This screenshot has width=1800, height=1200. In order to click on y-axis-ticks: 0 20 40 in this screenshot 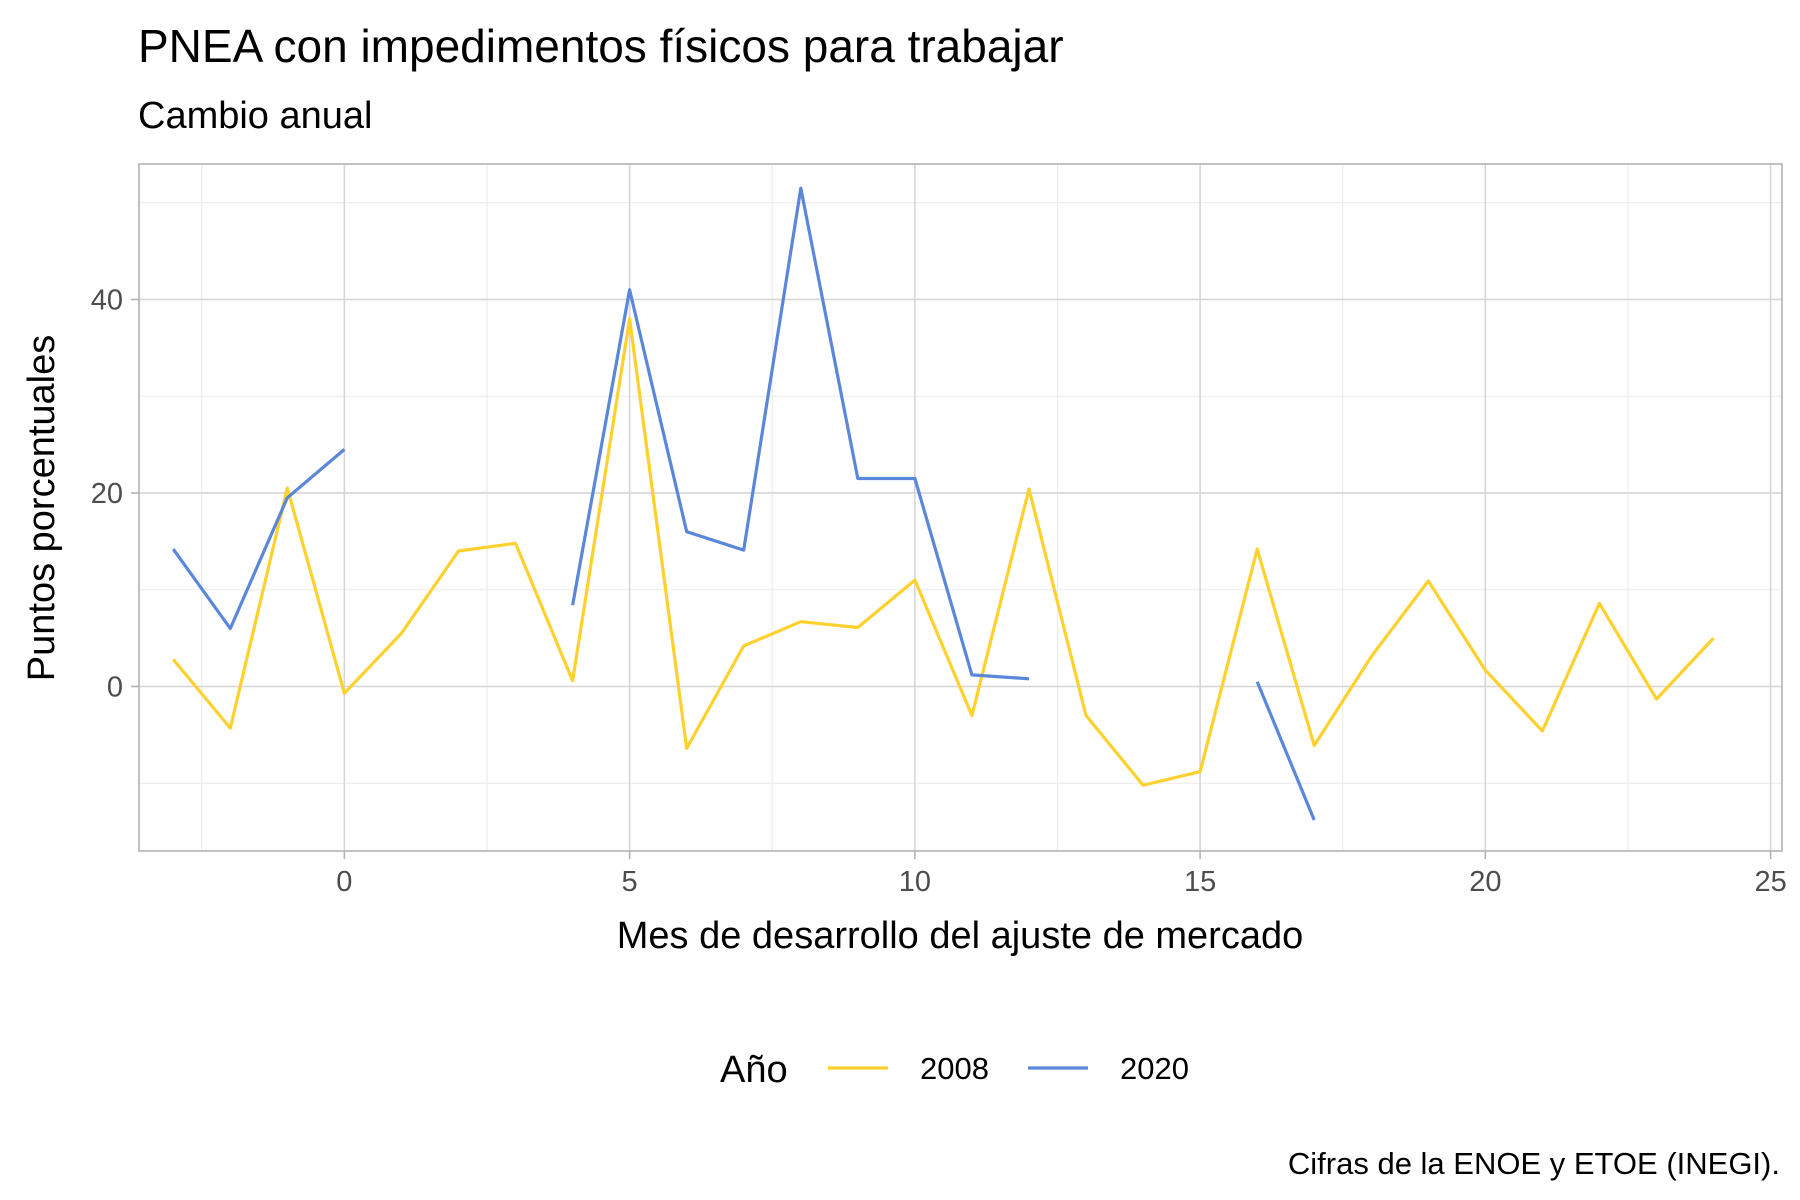, I will do `click(115, 494)`.